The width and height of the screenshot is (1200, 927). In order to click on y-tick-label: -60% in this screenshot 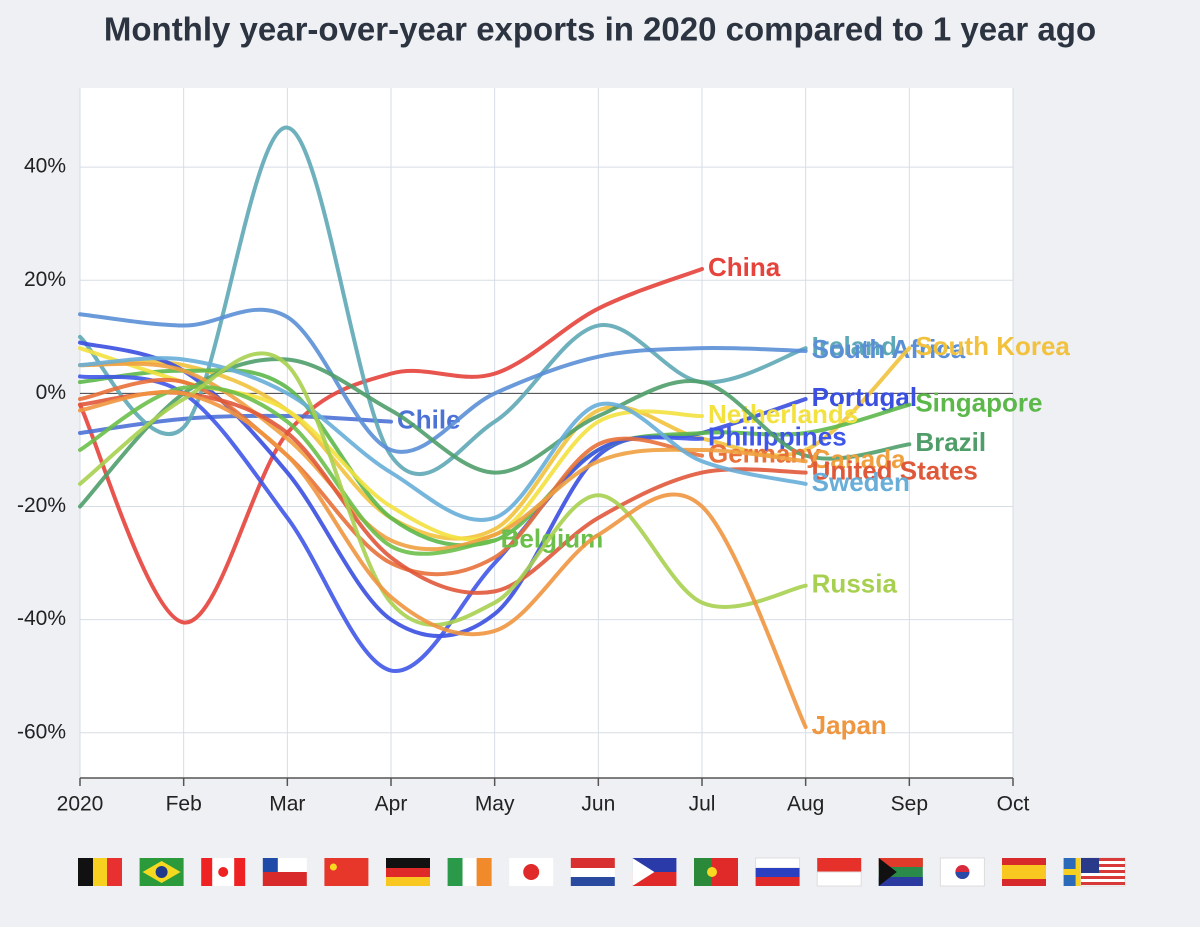, I will do `click(41, 731)`.